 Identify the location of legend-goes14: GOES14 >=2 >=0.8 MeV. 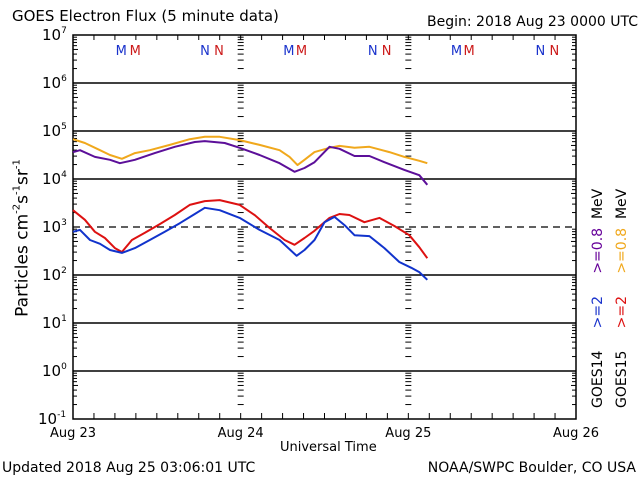
(598, 298).